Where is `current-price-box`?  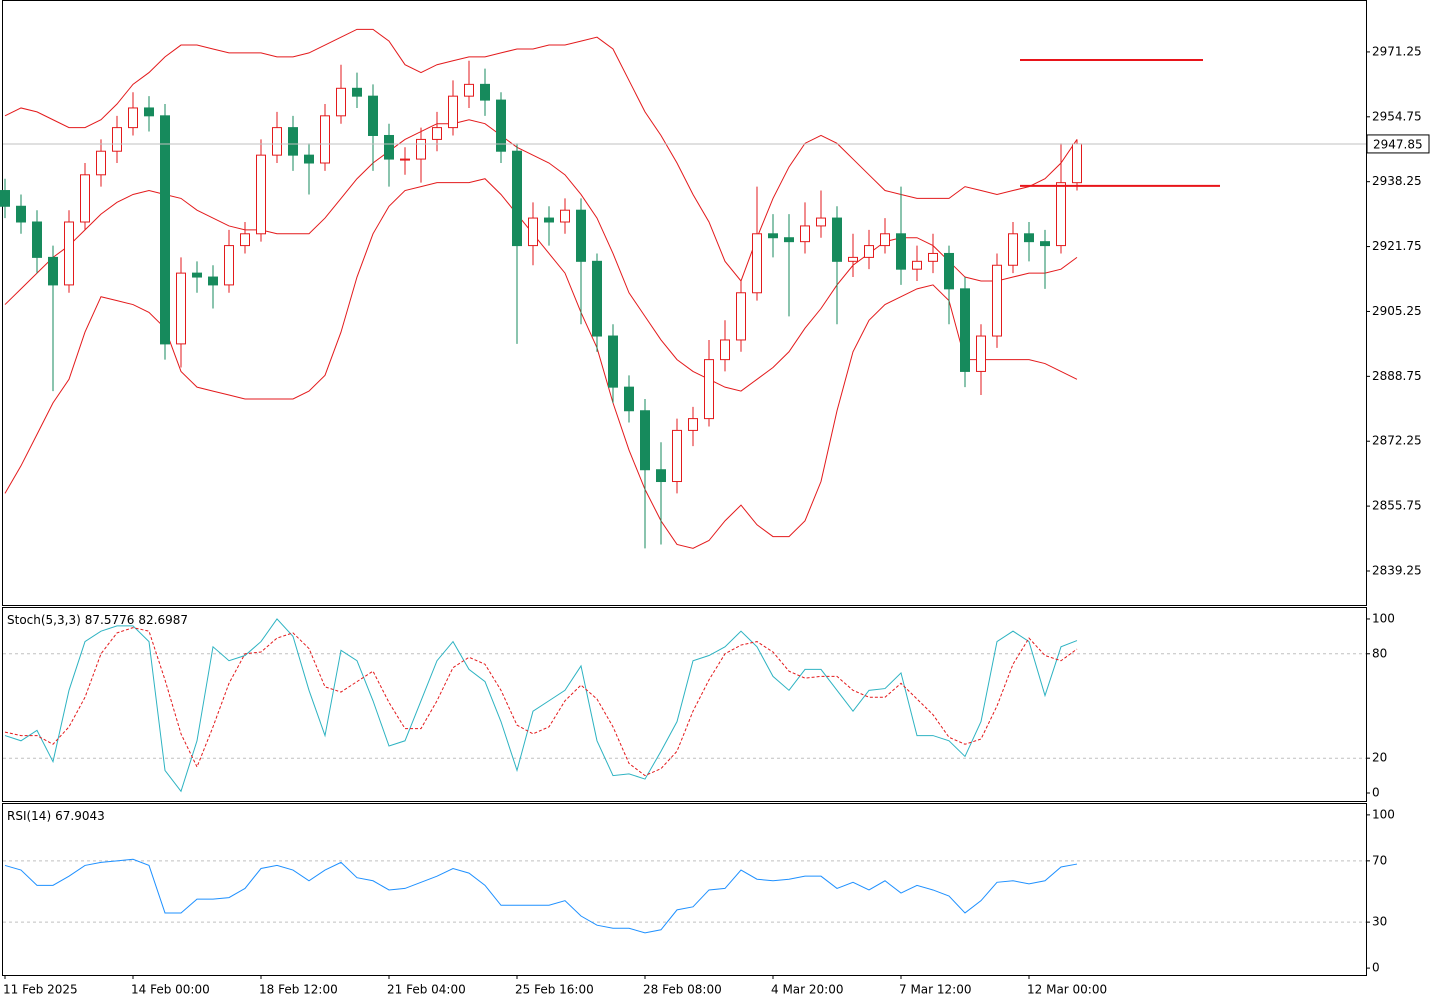 current-price-box is located at coordinates (1398, 144).